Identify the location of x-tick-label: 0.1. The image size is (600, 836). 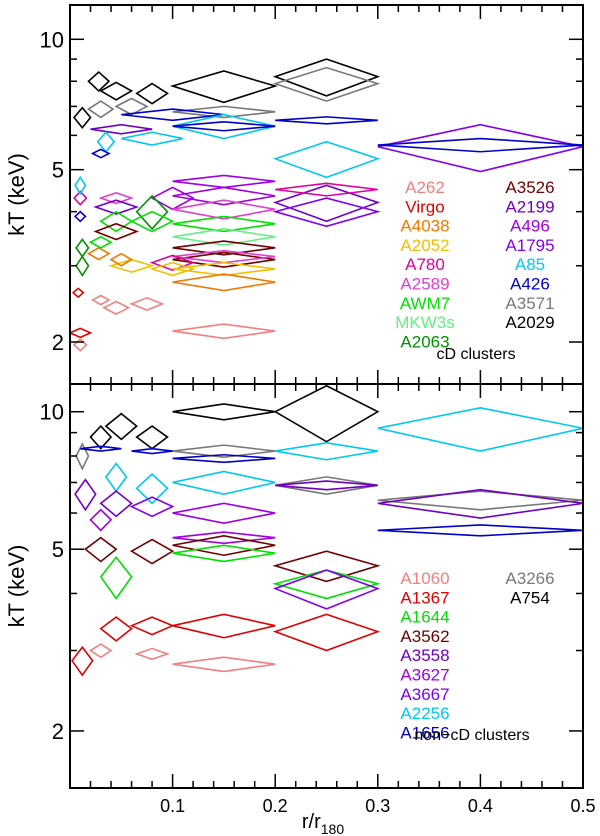
(172, 806).